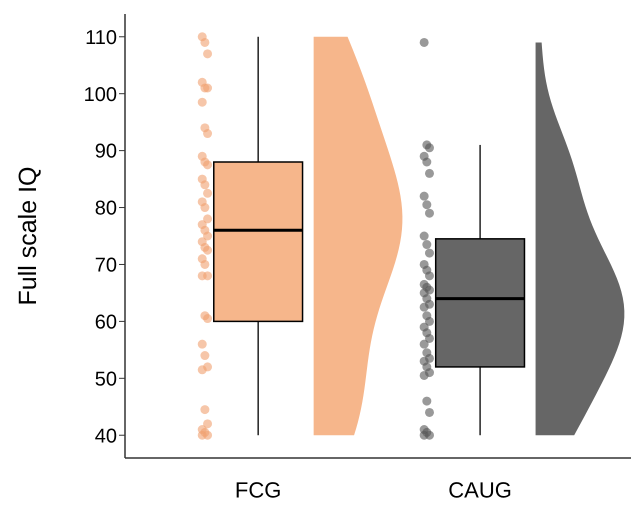 The height and width of the screenshot is (512, 631). I want to click on y-tick-label: 60, so click(105, 322).